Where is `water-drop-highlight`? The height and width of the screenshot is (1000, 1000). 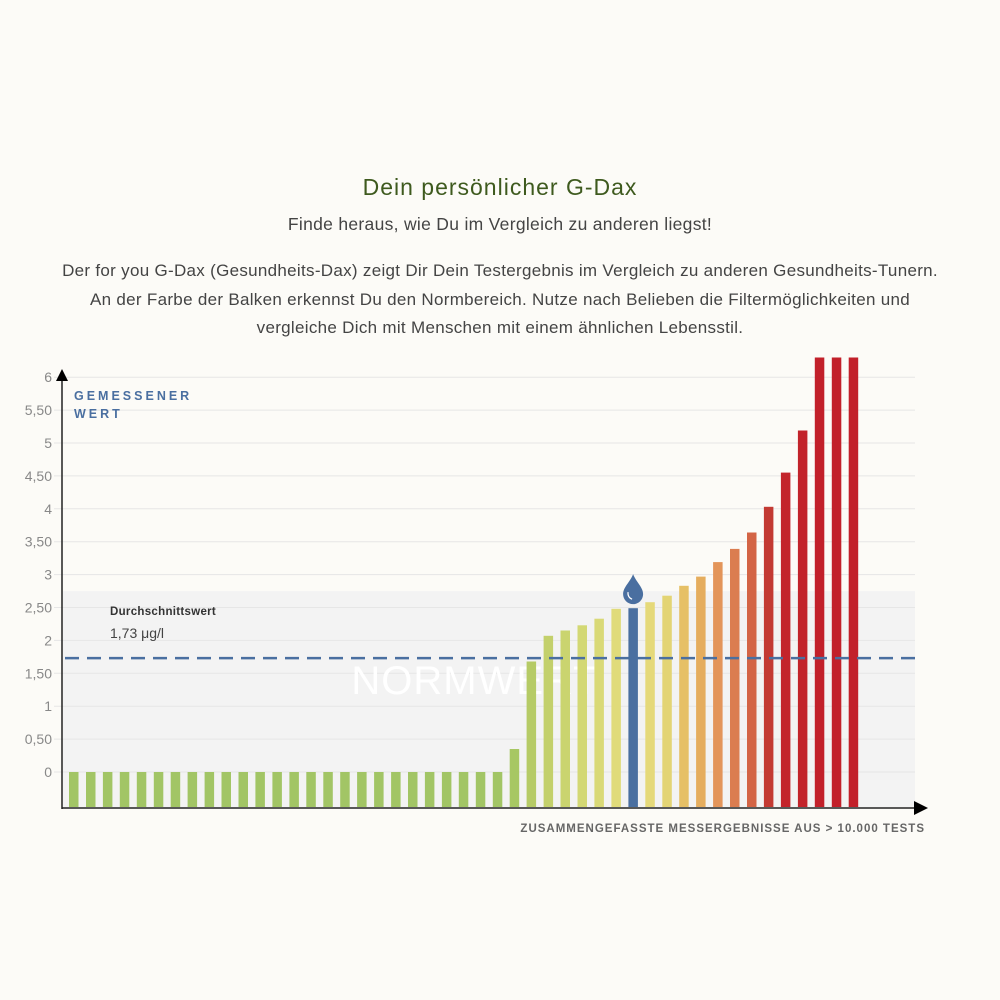
water-drop-highlight is located at coordinates (630, 596).